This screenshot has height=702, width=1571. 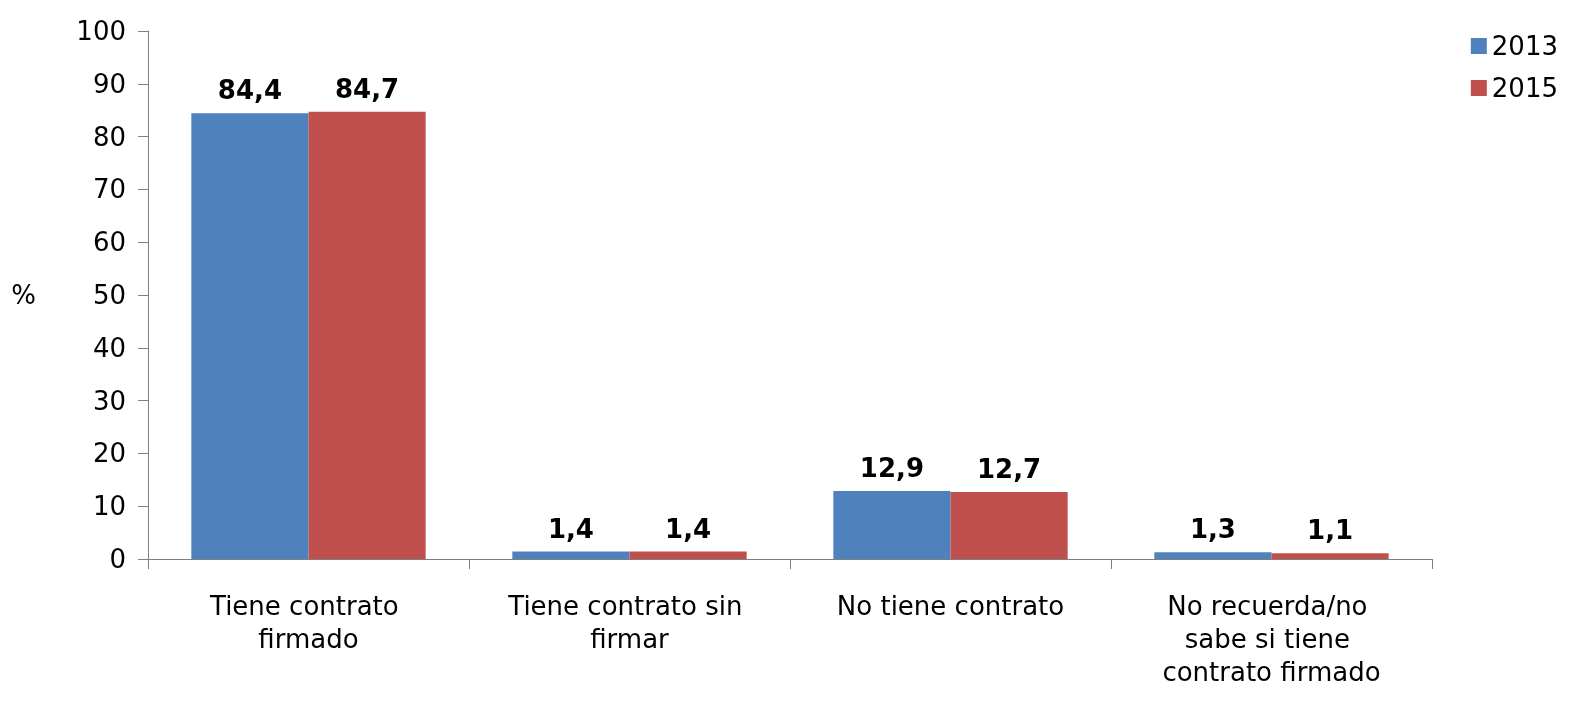 What do you see at coordinates (1330, 530) in the screenshot?
I see `data-label: 1,1` at bounding box center [1330, 530].